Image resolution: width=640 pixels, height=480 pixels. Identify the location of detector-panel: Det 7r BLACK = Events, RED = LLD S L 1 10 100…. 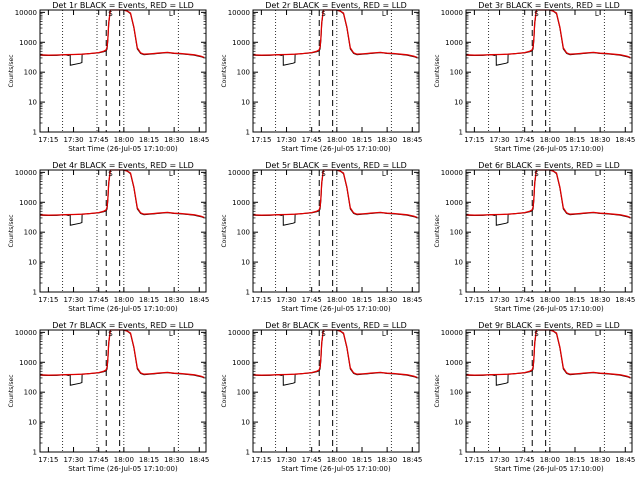
(106, 400).